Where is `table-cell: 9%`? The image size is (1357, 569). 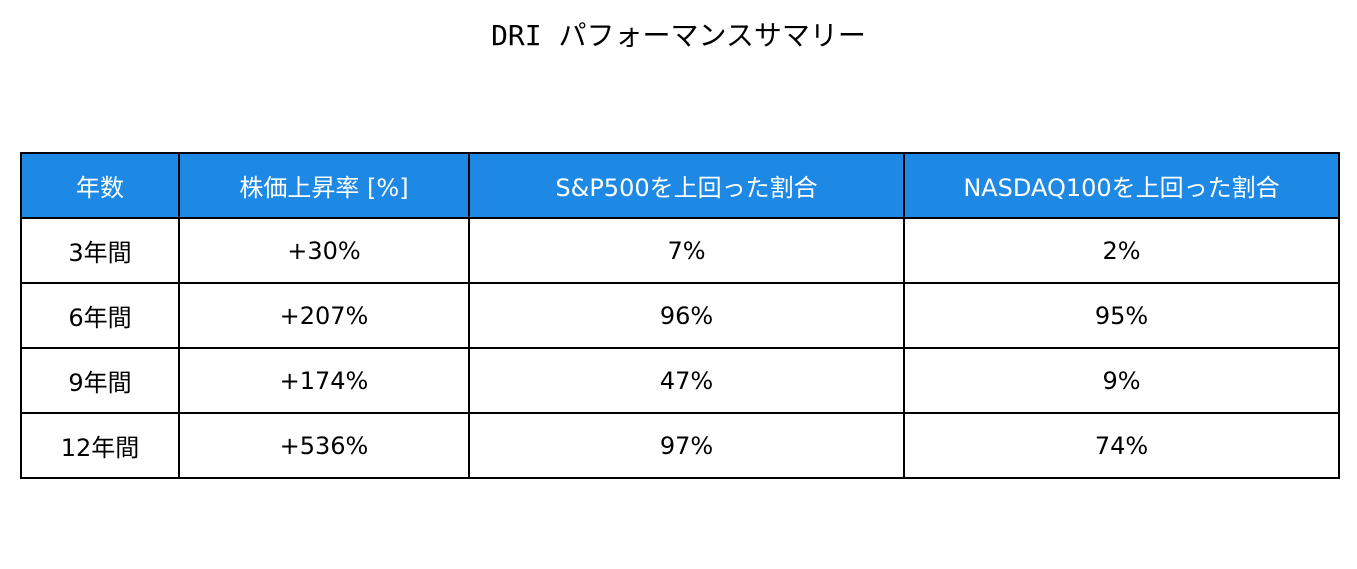 table-cell: 9% is located at coordinates (1121, 380).